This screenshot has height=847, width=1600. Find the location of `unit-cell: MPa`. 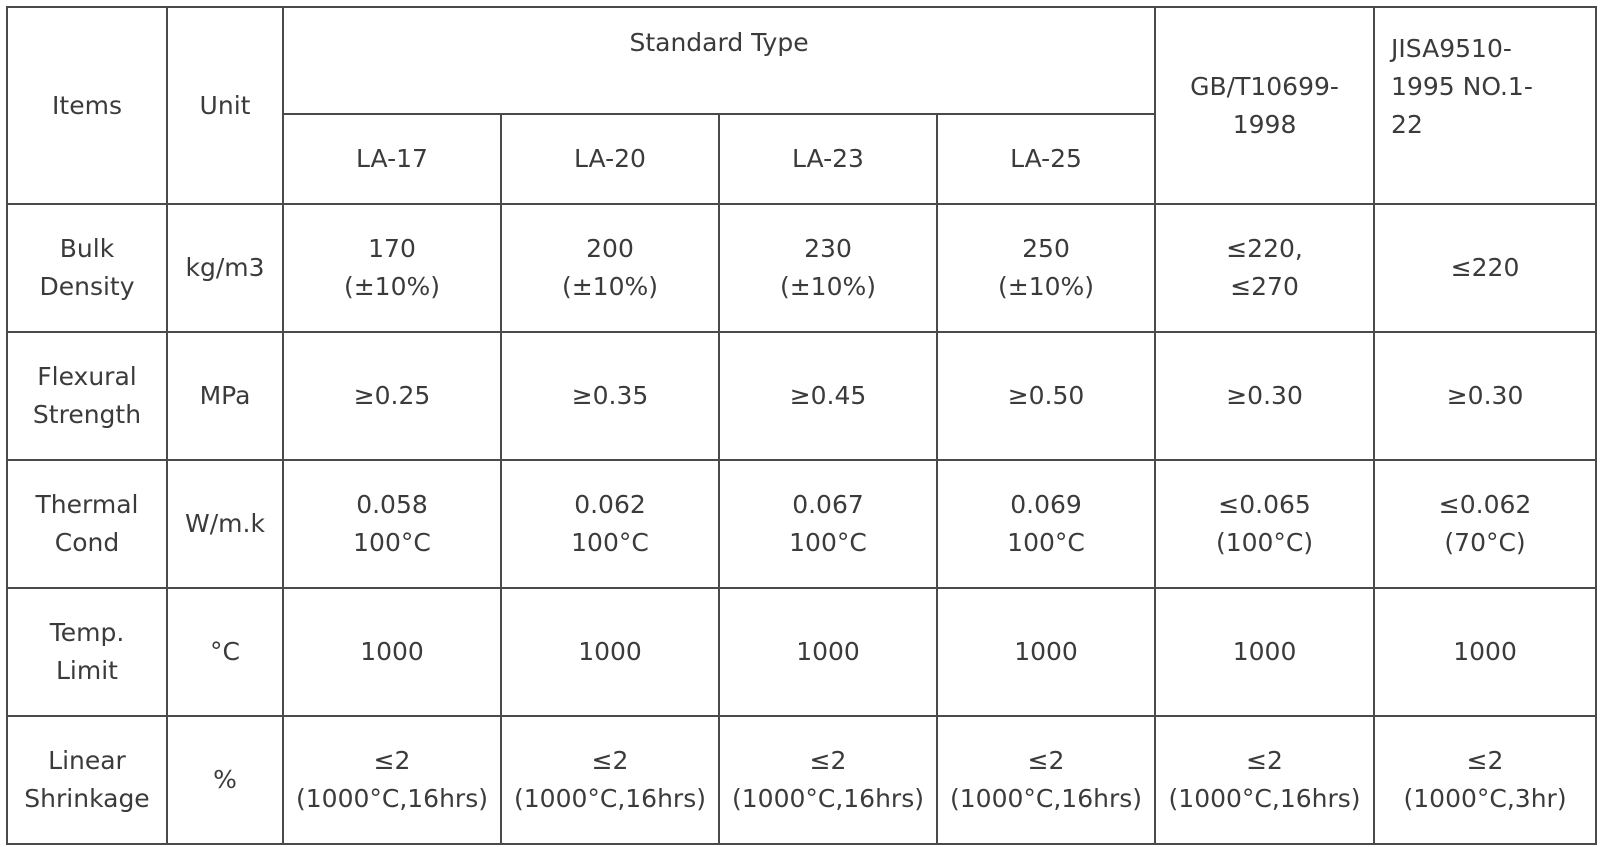

unit-cell: MPa is located at coordinates (225, 396).